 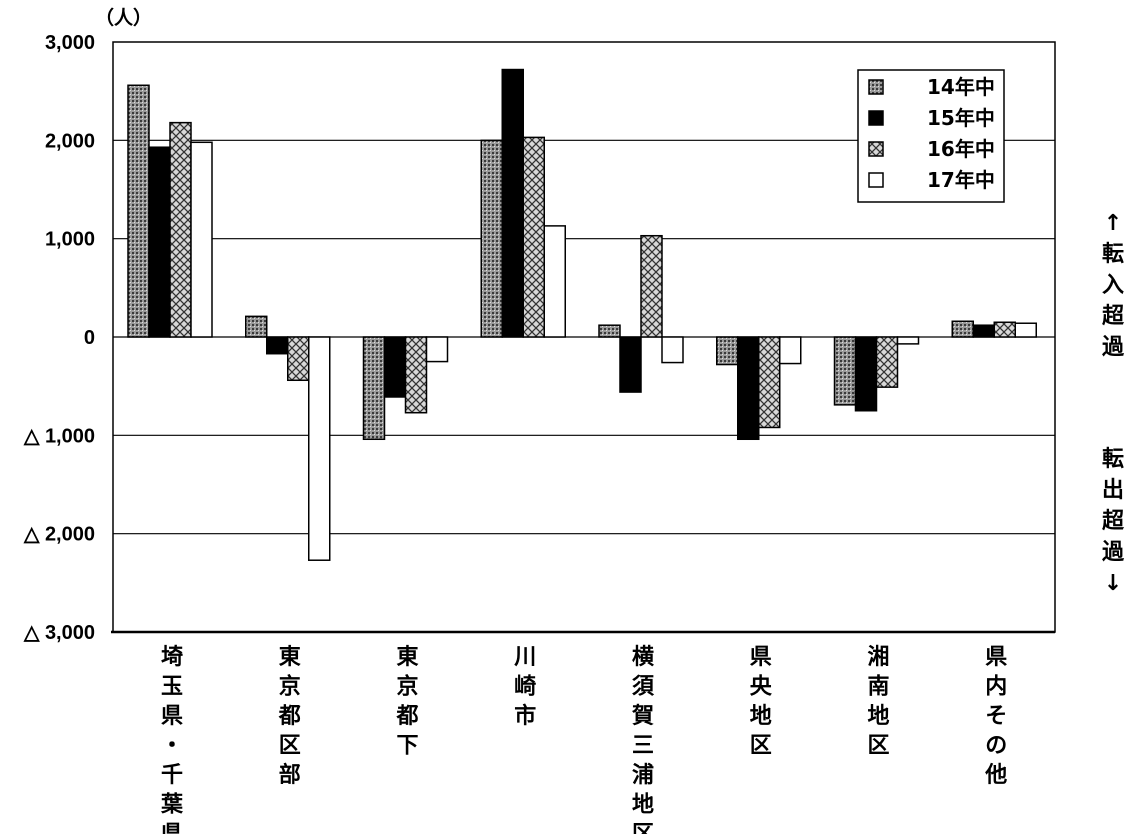 I want to click on y-tick-label: 2,000, so click(x=70, y=141).